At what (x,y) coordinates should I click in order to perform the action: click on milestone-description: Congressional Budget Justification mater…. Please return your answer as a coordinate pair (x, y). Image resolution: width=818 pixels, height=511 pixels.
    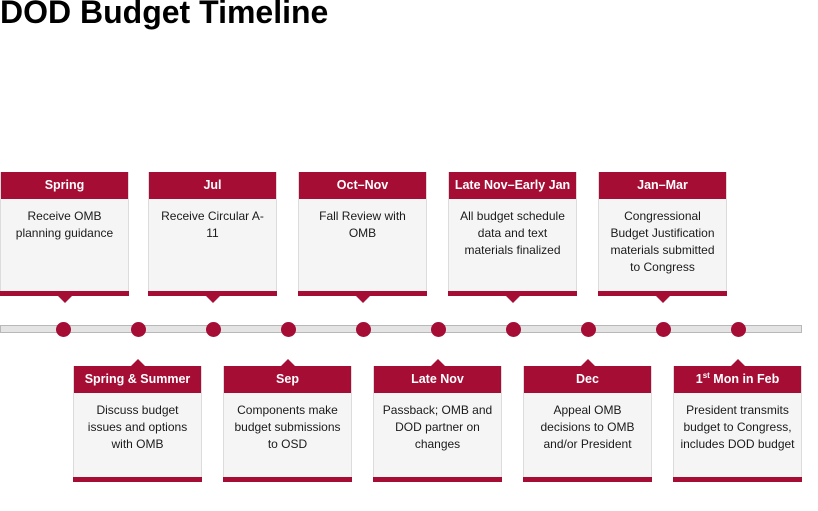
    Looking at the image, I should click on (662, 241).